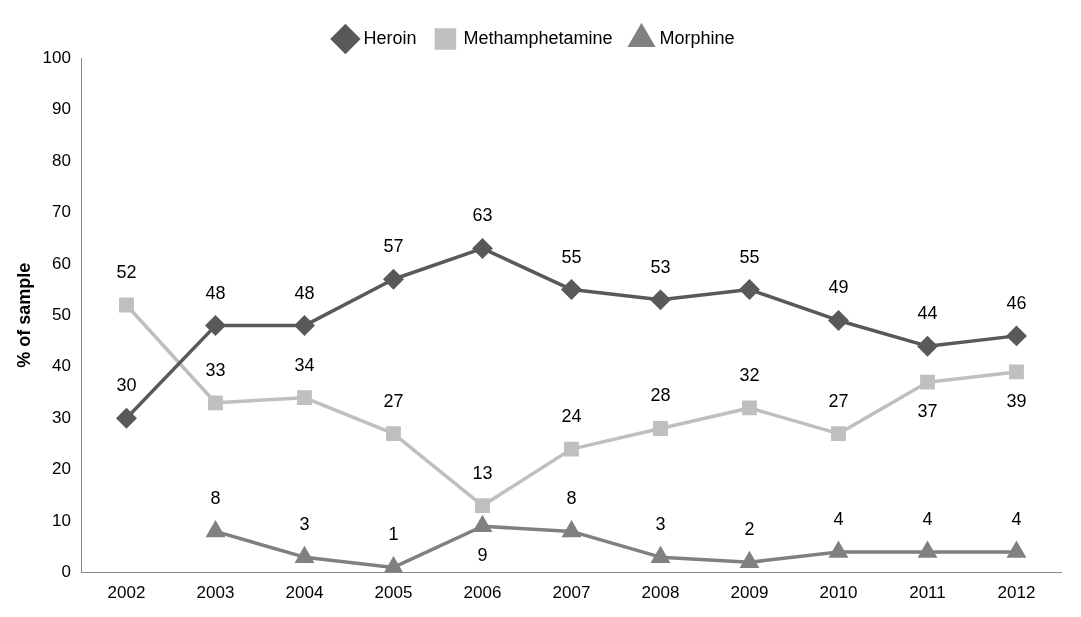 The image size is (1081, 617). Describe the element at coordinates (61, 314) in the screenshot. I see `y-tick-label: 50` at that location.